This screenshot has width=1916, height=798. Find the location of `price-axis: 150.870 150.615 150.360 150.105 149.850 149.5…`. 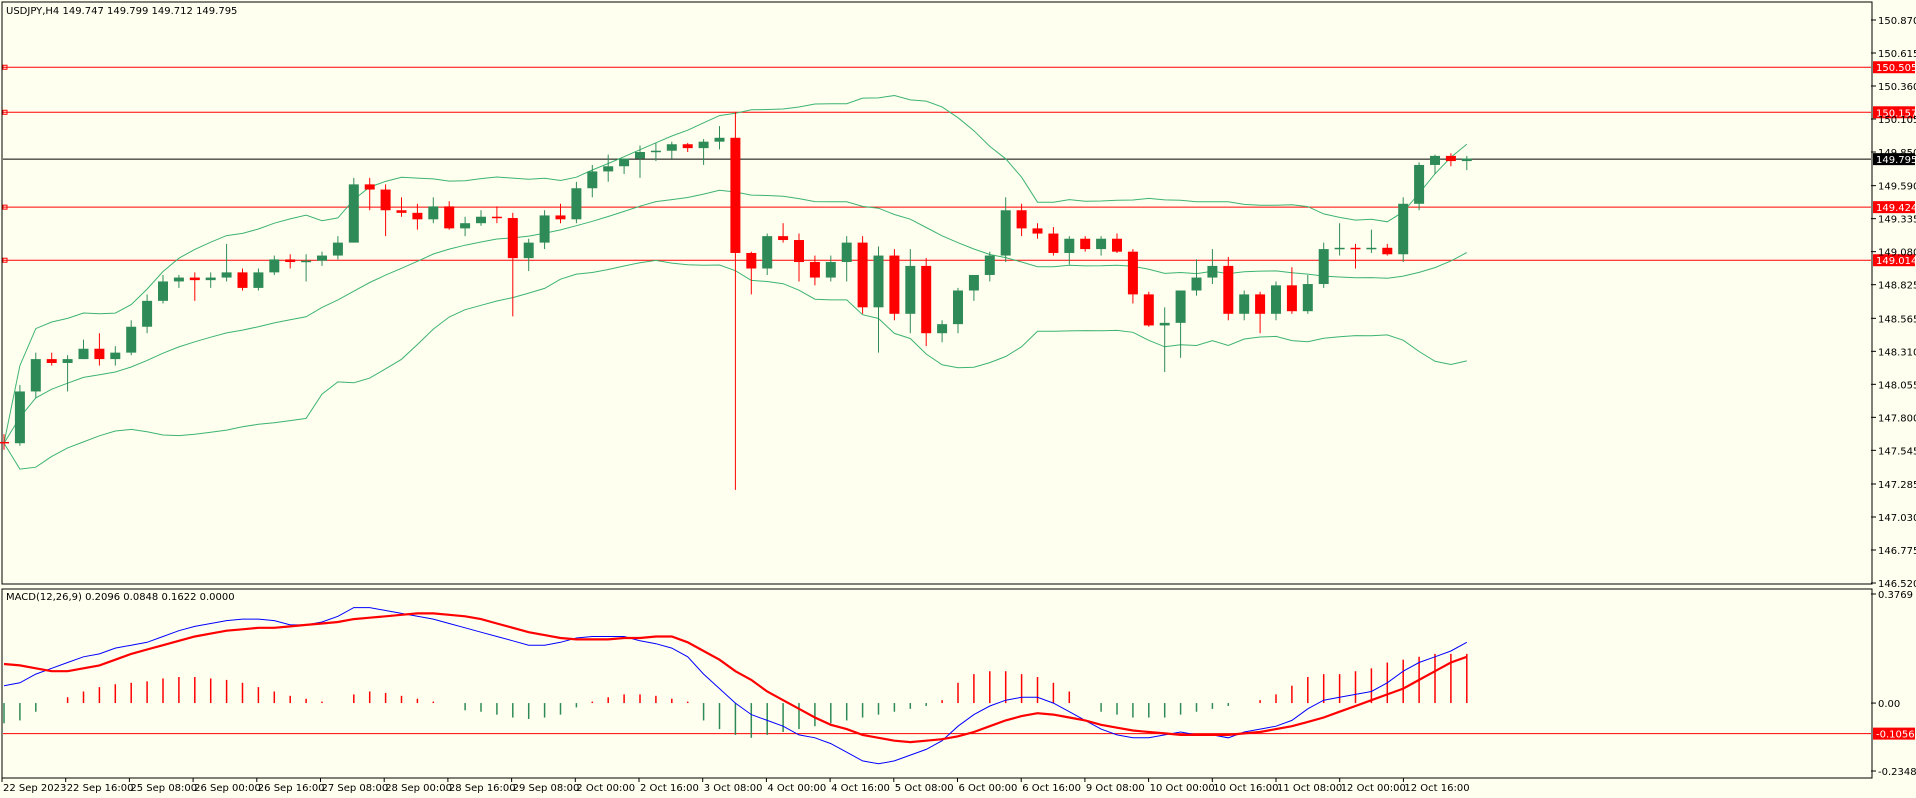

price-axis: 150.870 150.615 150.360 150.105 149.850 149.5… is located at coordinates (1893, 397).